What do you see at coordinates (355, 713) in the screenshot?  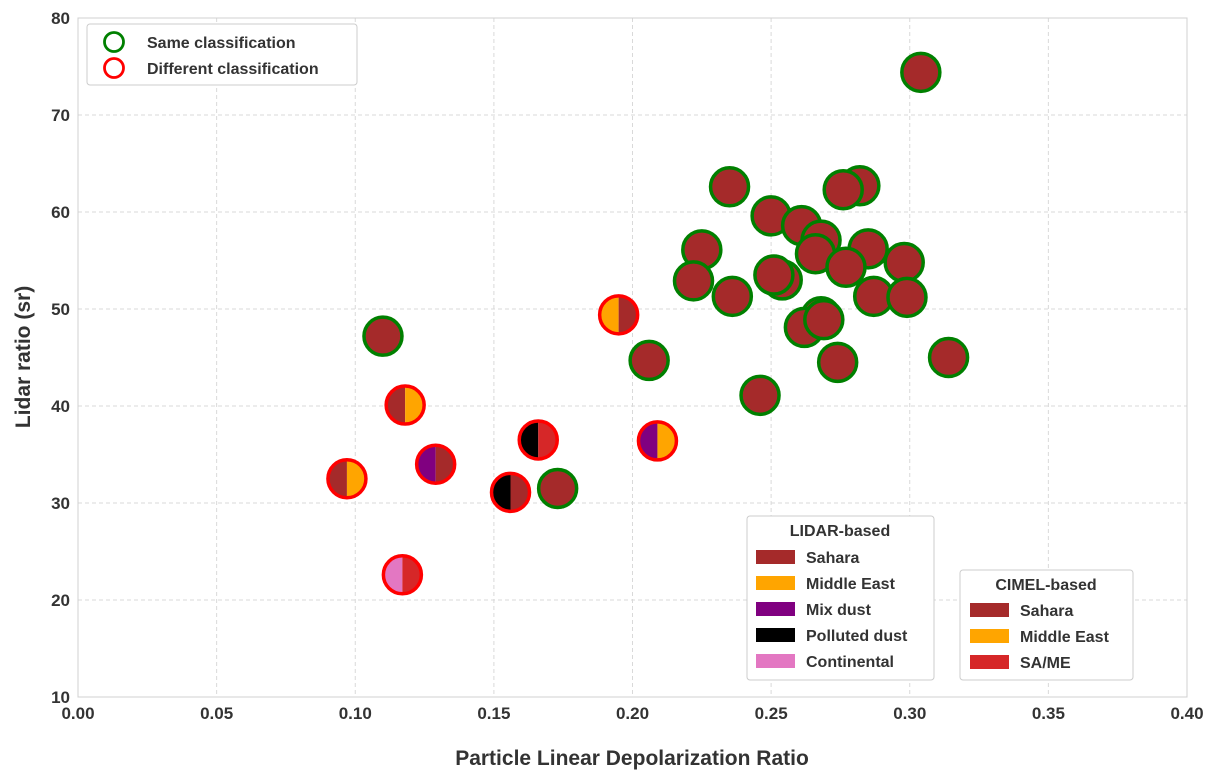 I see `x-tick-label: 0.10` at bounding box center [355, 713].